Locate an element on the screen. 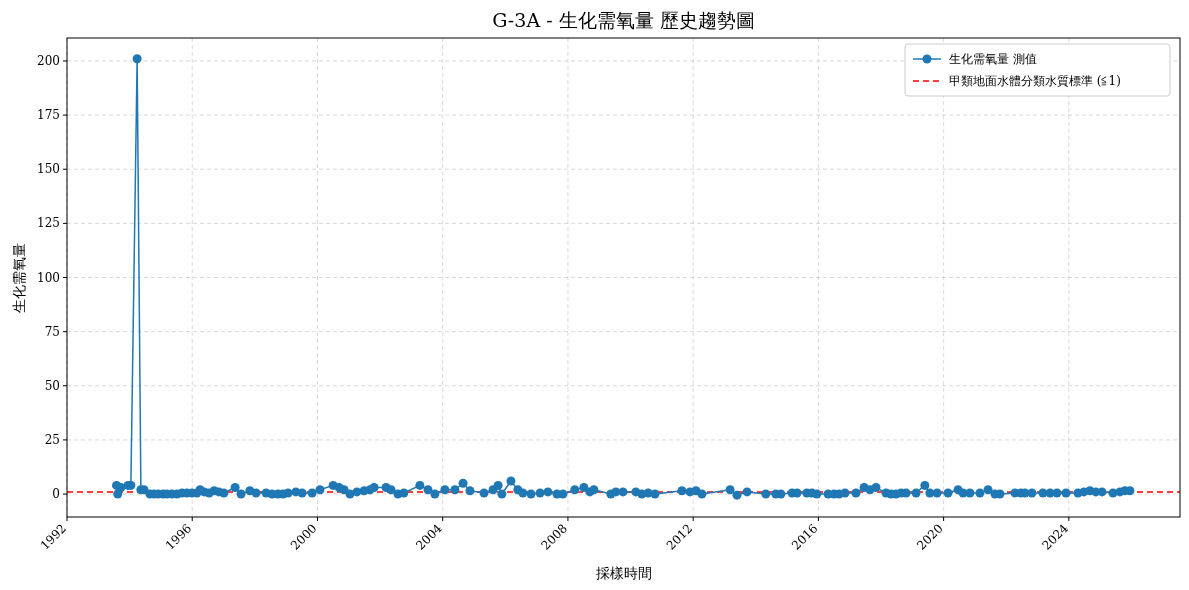 The image size is (1189, 590). x-axis-title: 採樣時間 is located at coordinates (623, 573).